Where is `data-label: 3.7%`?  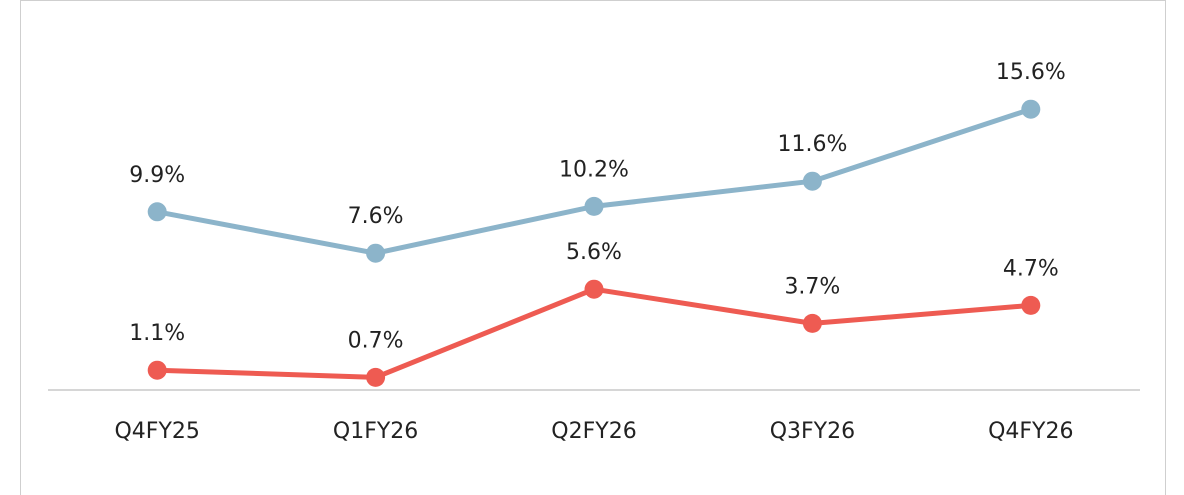 data-label: 3.7% is located at coordinates (812, 286).